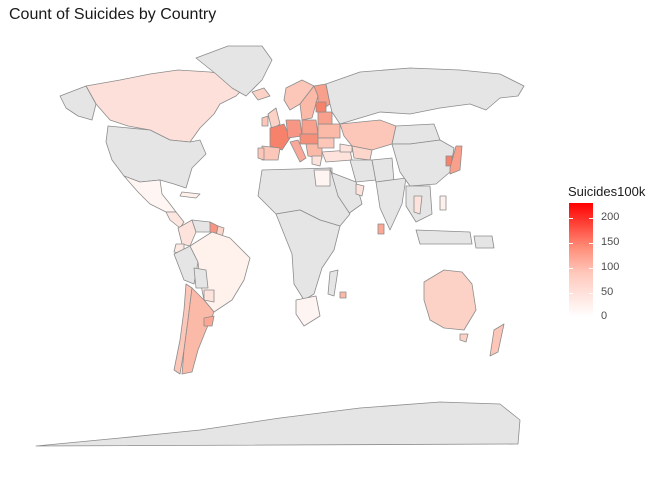  What do you see at coordinates (317, 161) in the screenshot?
I see `country-greece` at bounding box center [317, 161].